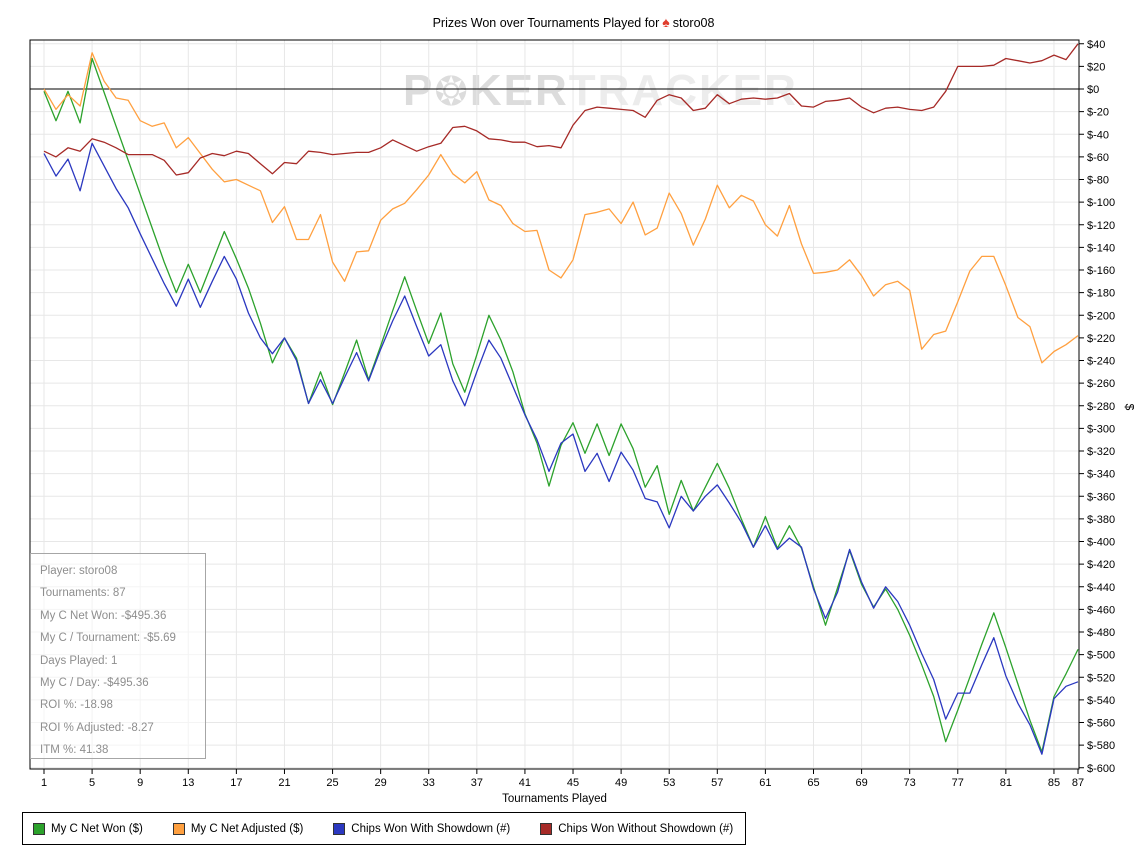  Describe the element at coordinates (910, 783) in the screenshot. I see `x-tick-label: 73` at that location.